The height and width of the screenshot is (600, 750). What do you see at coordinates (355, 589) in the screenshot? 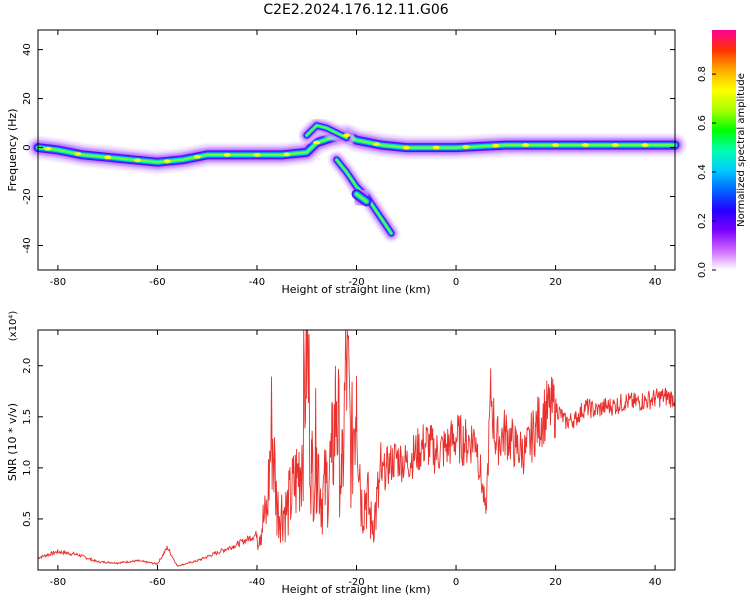
I see `snr-x-label: Height of straight line (km)` at bounding box center [355, 589].